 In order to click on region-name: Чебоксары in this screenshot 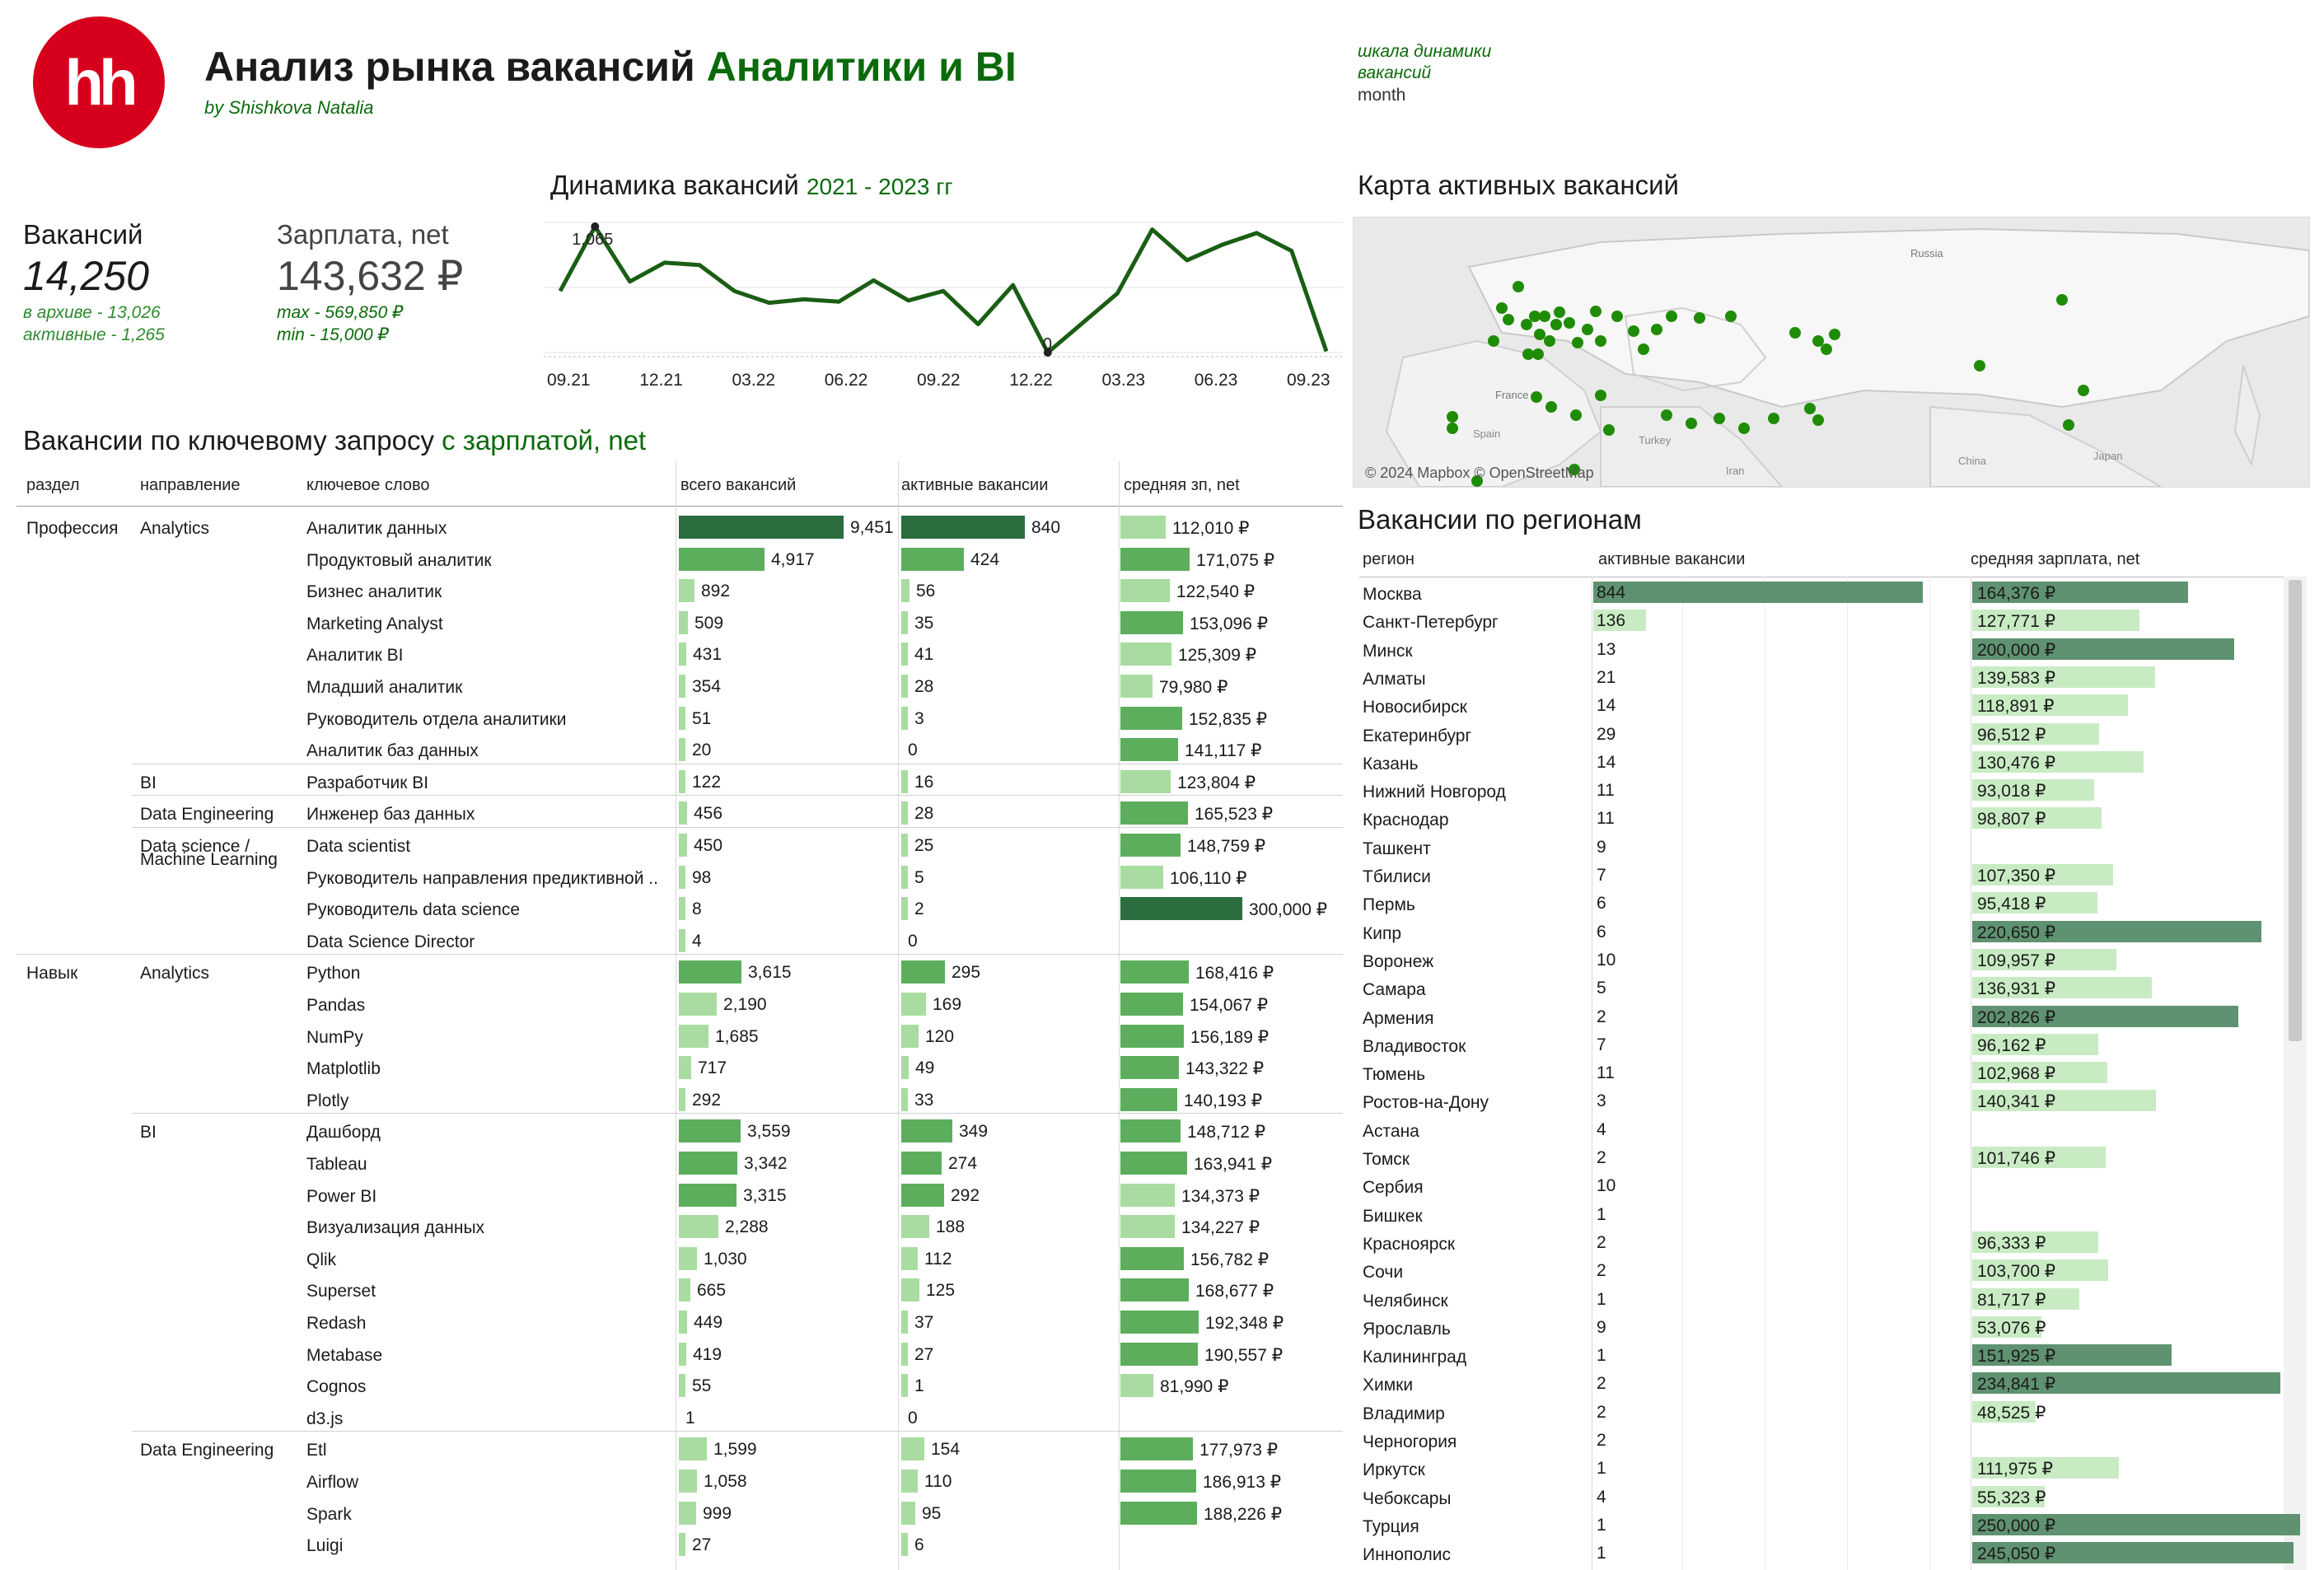, I will do `click(1407, 1498)`.